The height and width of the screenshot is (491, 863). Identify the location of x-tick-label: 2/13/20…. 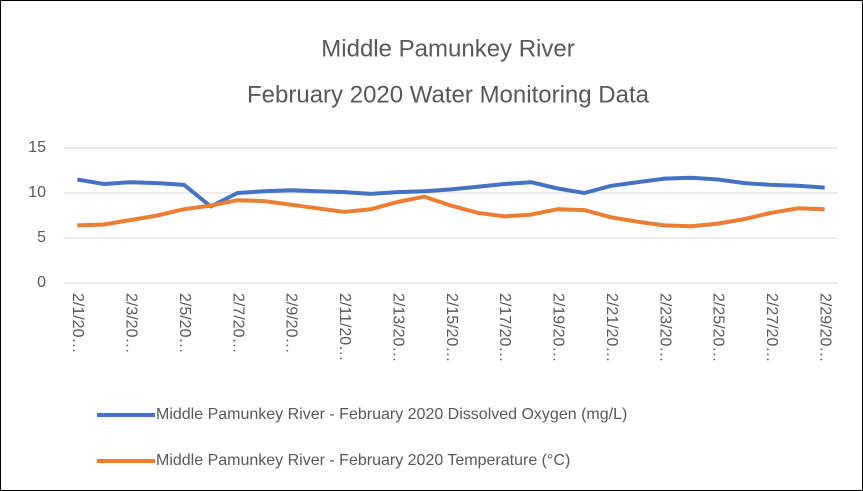
(397, 327).